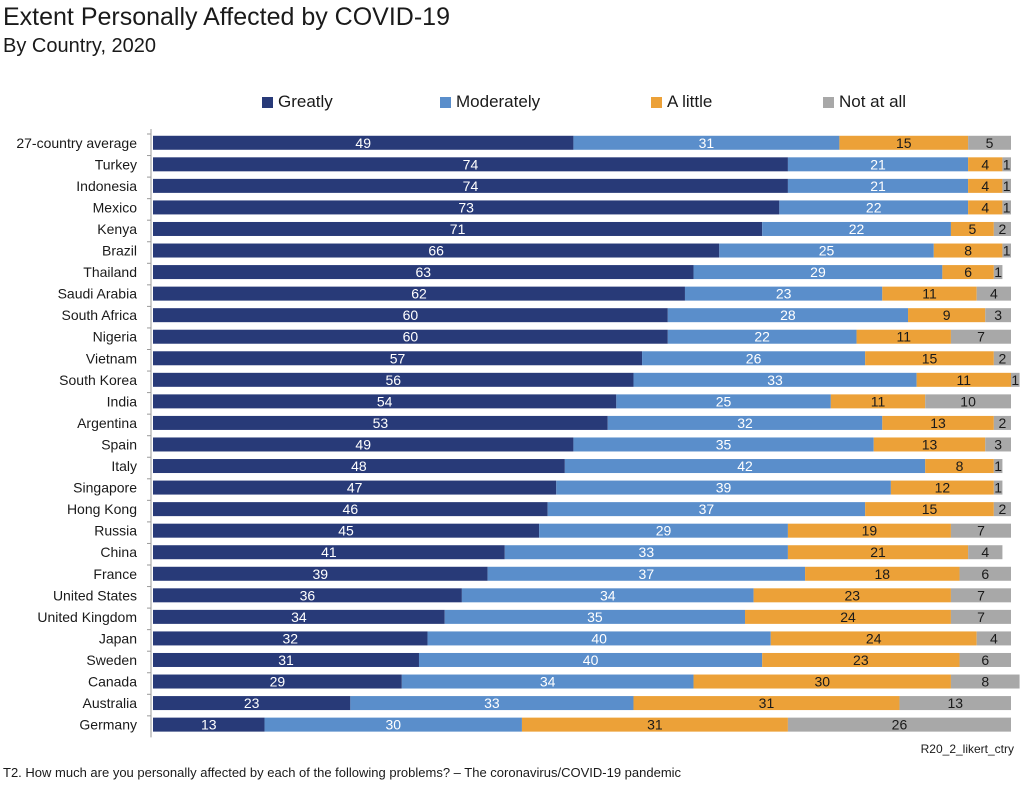 The width and height of the screenshot is (1024, 787). Describe the element at coordinates (929, 444) in the screenshot. I see `bar-a-little-spain` at that location.